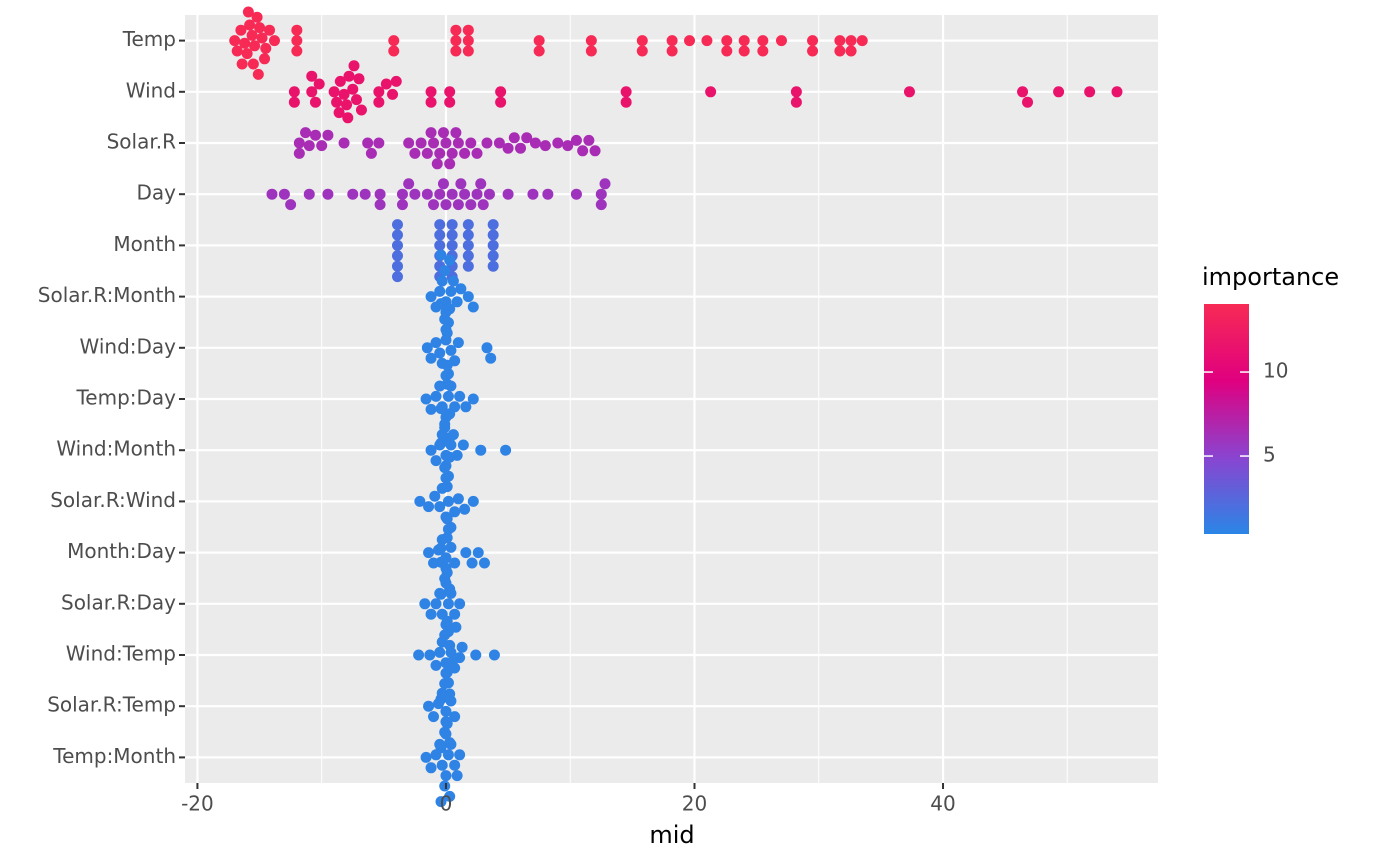  Describe the element at coordinates (157, 193) in the screenshot. I see `y-tick-label: Day` at that location.